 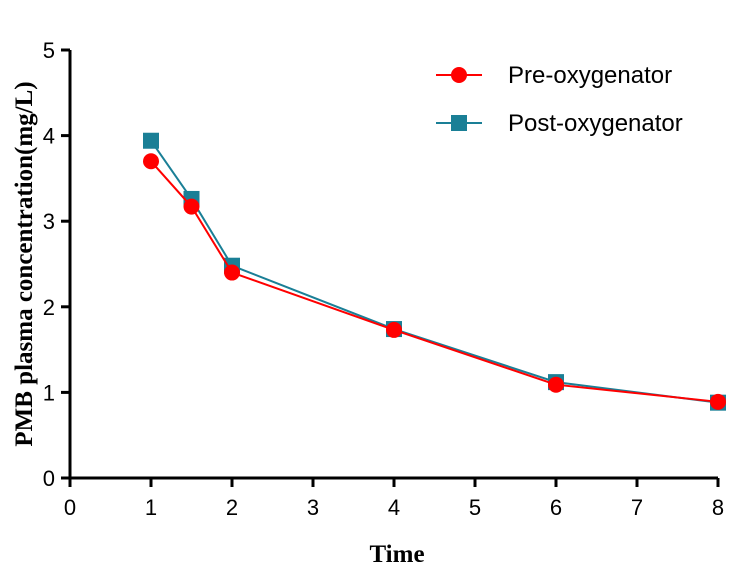 What do you see at coordinates (151, 140) in the screenshot?
I see `data-point-post-oxygenator` at bounding box center [151, 140].